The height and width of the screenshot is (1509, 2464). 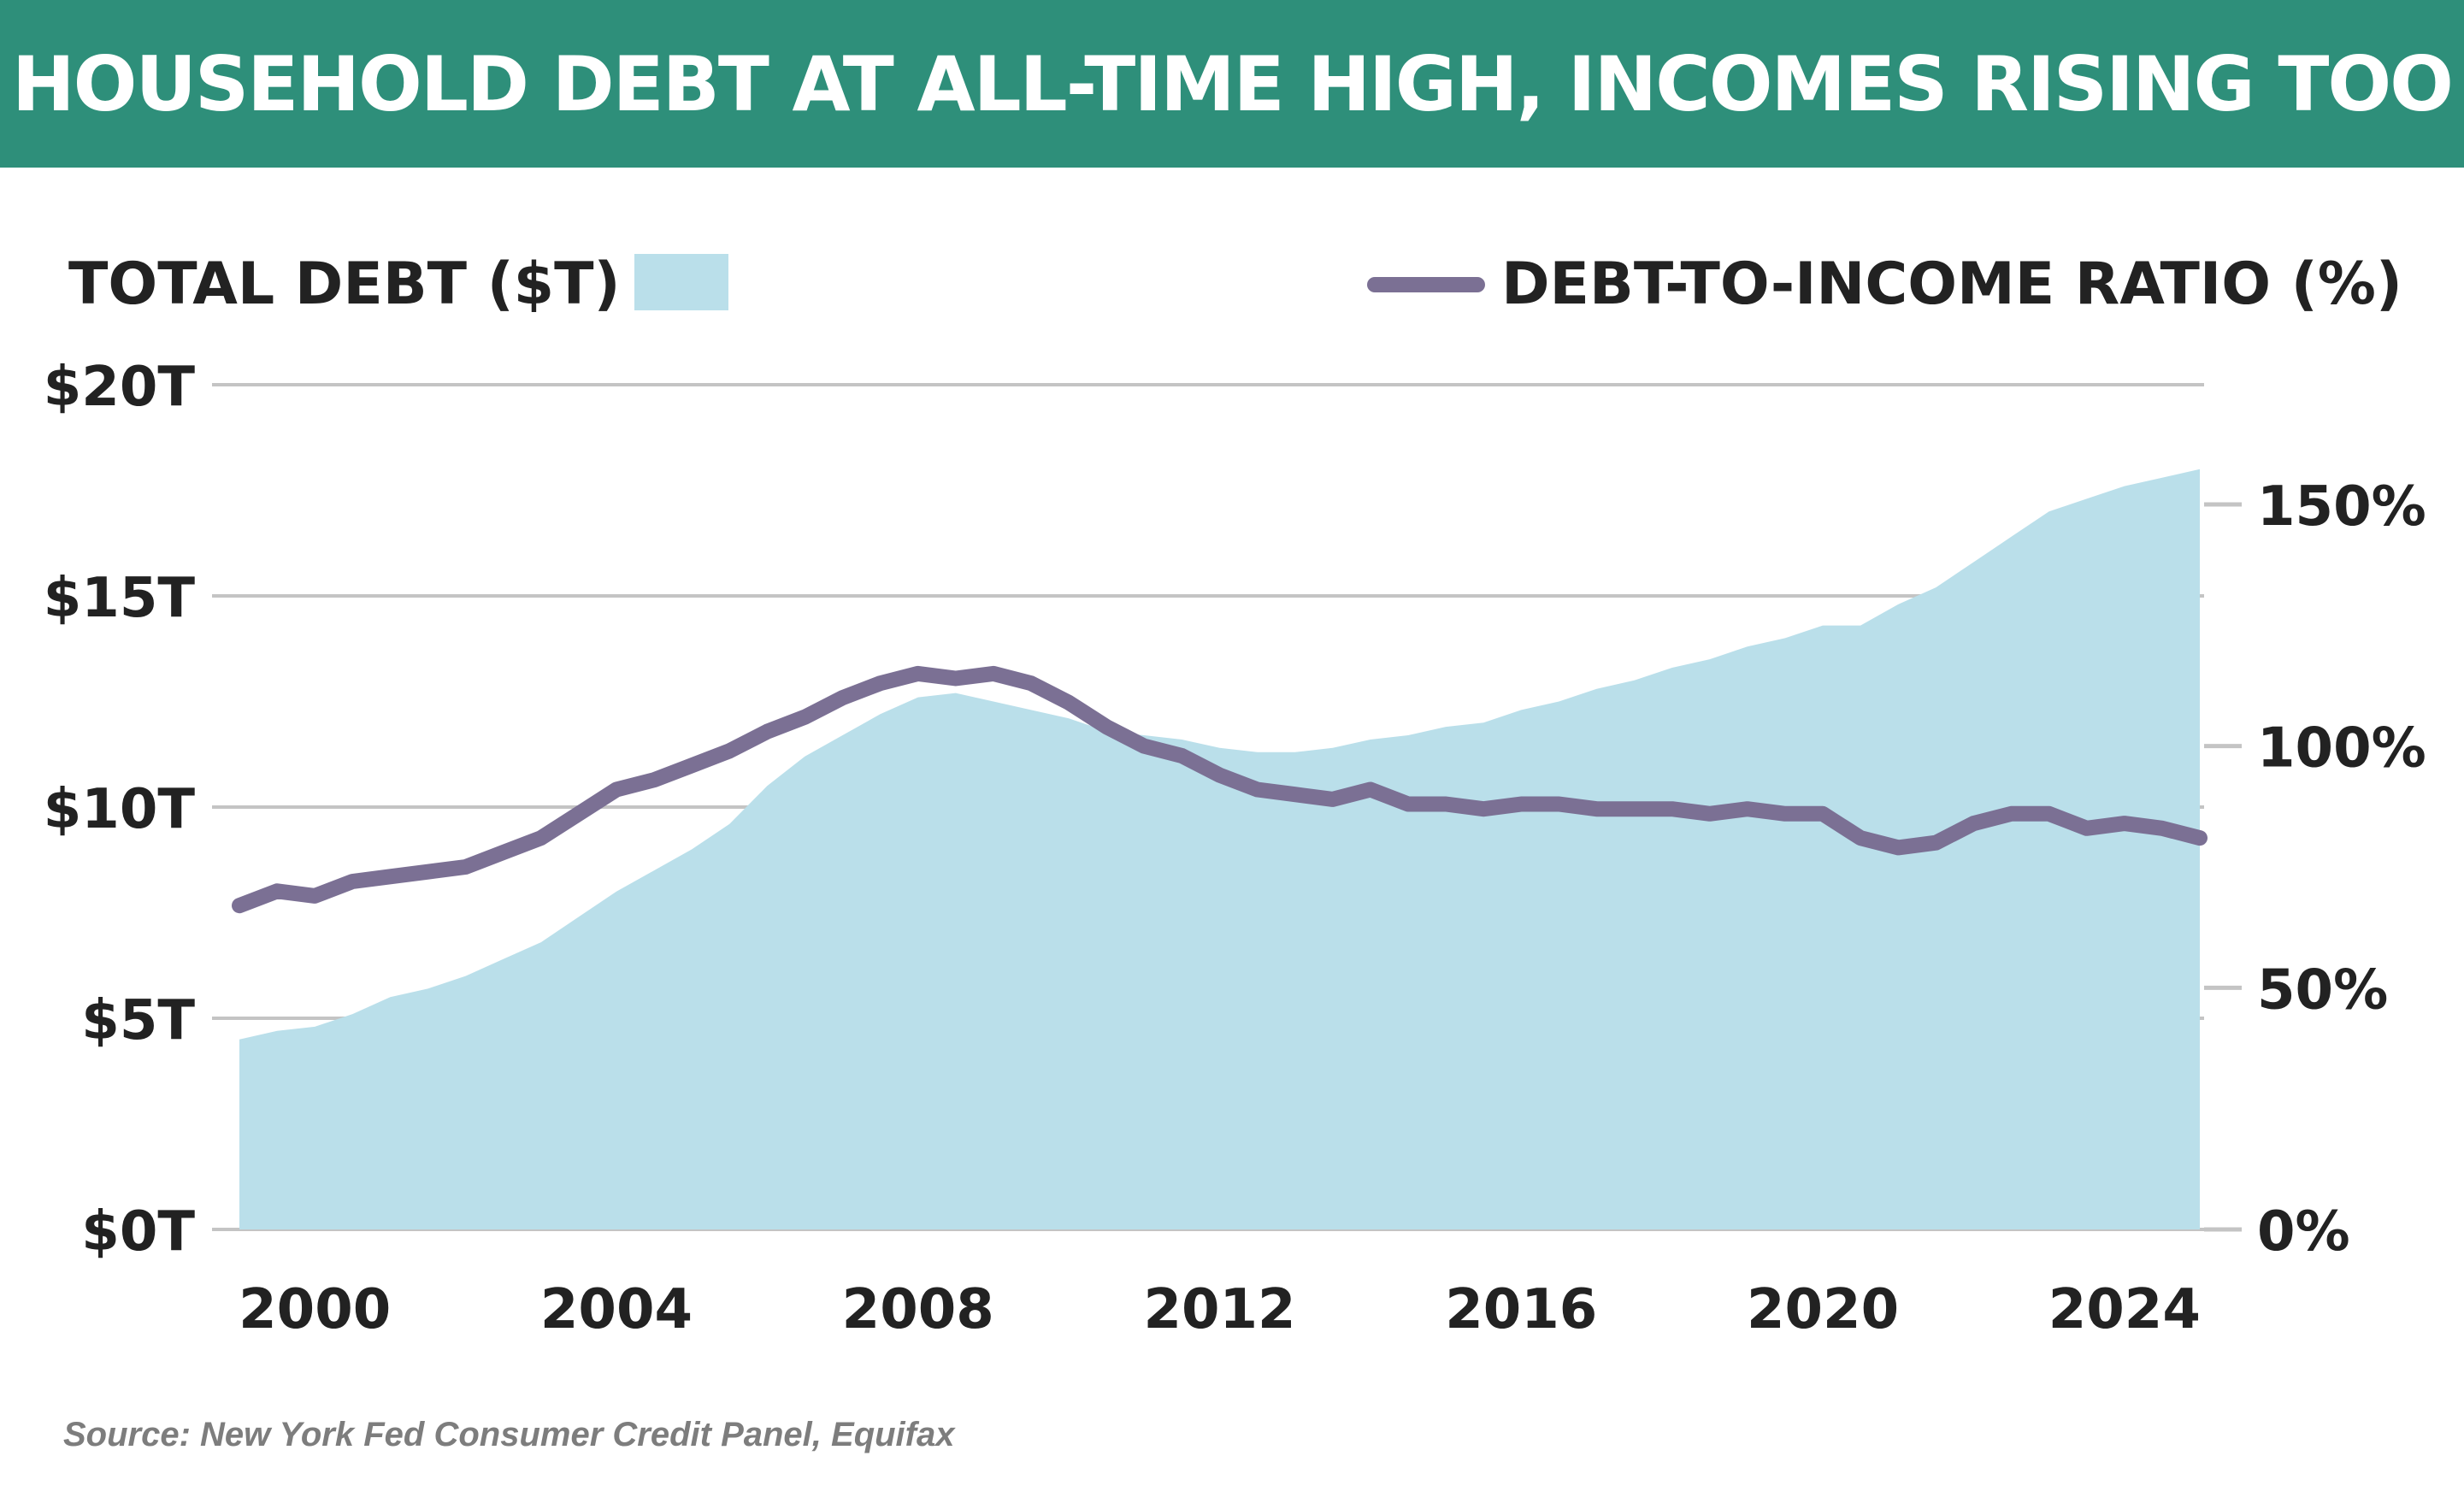 What do you see at coordinates (2322, 990) in the screenshot?
I see `y-right-tick-label: 50%` at bounding box center [2322, 990].